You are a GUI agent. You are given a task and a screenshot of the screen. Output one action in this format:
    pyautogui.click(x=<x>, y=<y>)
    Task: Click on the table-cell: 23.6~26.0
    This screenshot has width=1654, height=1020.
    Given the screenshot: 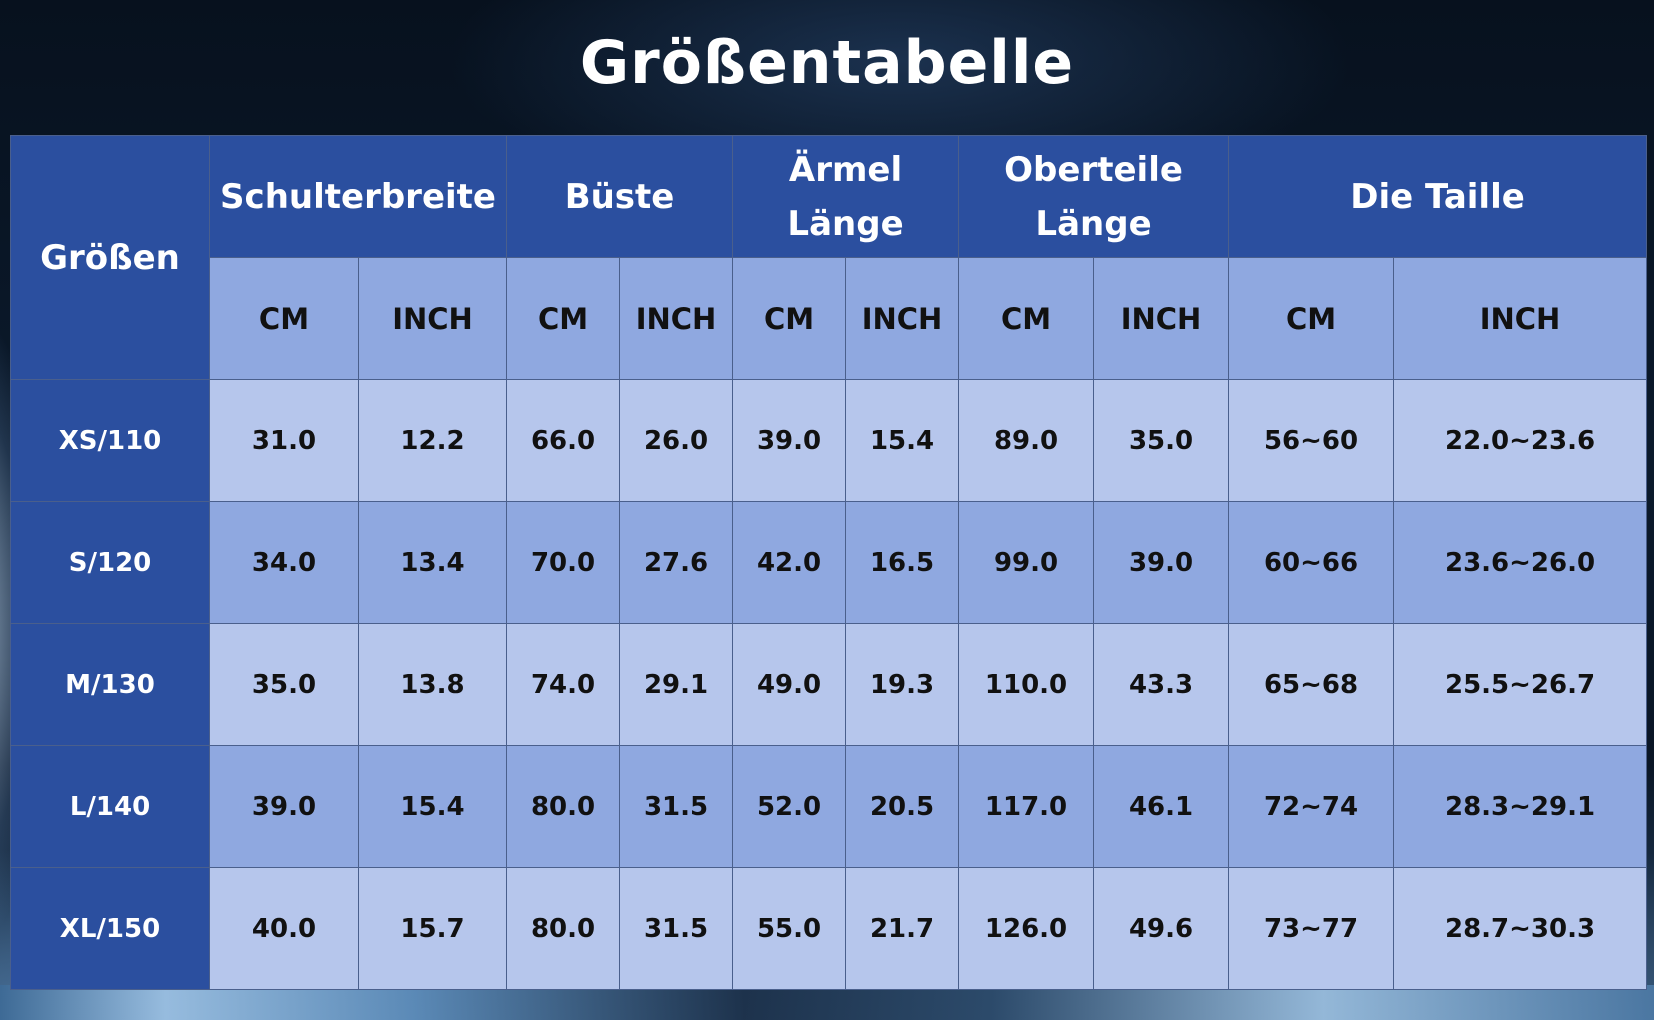 What is the action you would take?
    pyautogui.click(x=1520, y=562)
    